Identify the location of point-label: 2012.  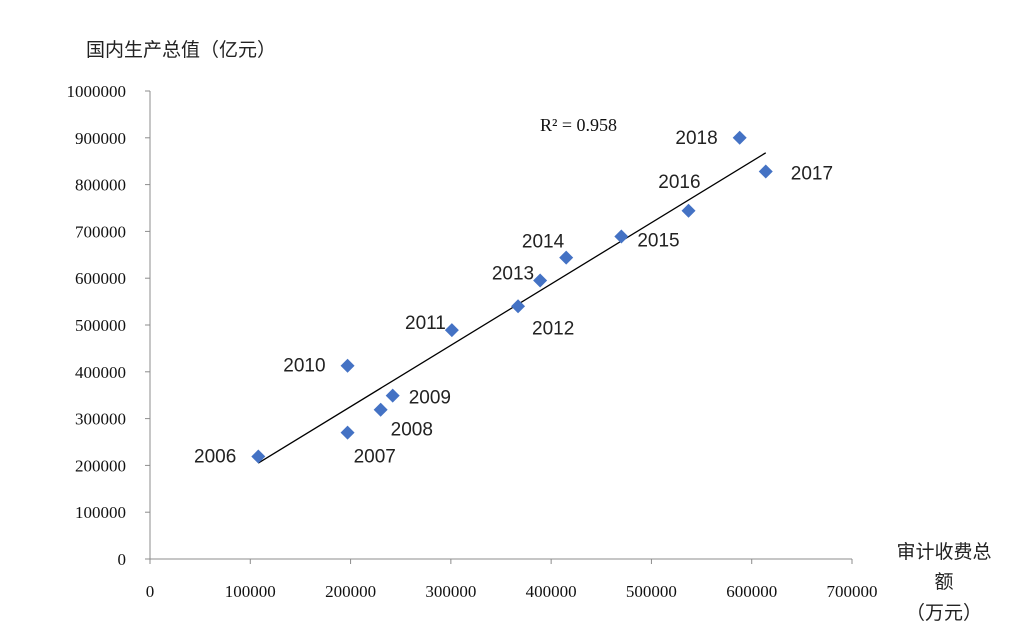
(553, 328).